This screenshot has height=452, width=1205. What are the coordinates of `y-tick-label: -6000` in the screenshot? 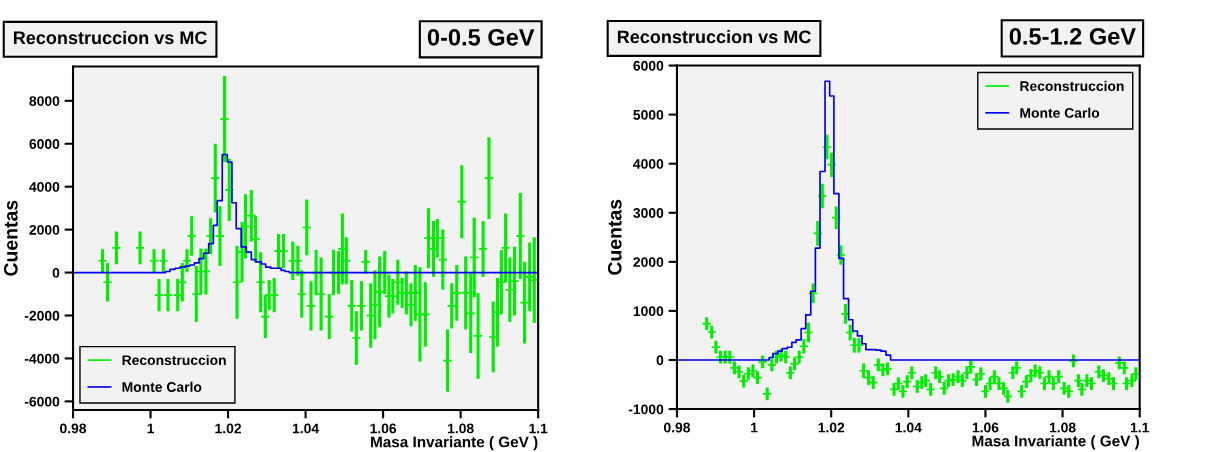 It's located at (42, 401).